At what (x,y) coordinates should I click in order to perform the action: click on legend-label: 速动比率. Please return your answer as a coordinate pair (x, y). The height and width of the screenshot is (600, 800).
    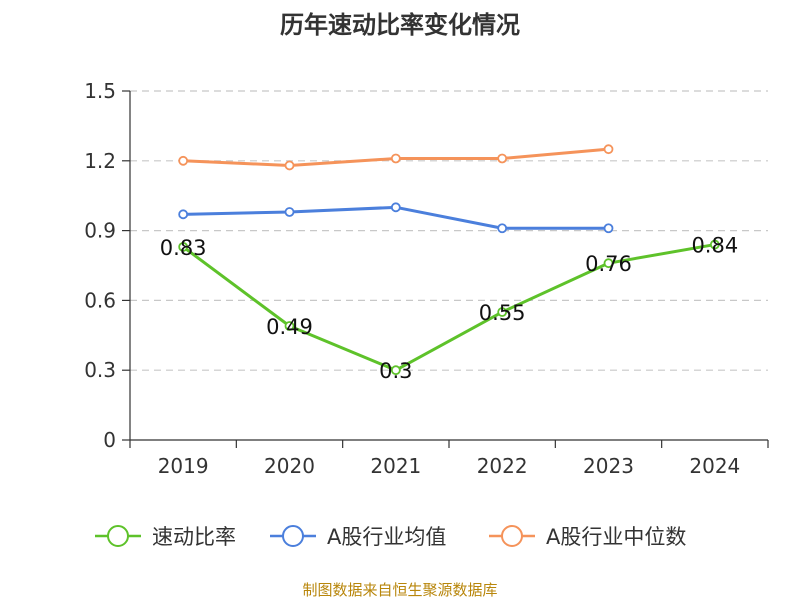
    Looking at the image, I should click on (194, 537).